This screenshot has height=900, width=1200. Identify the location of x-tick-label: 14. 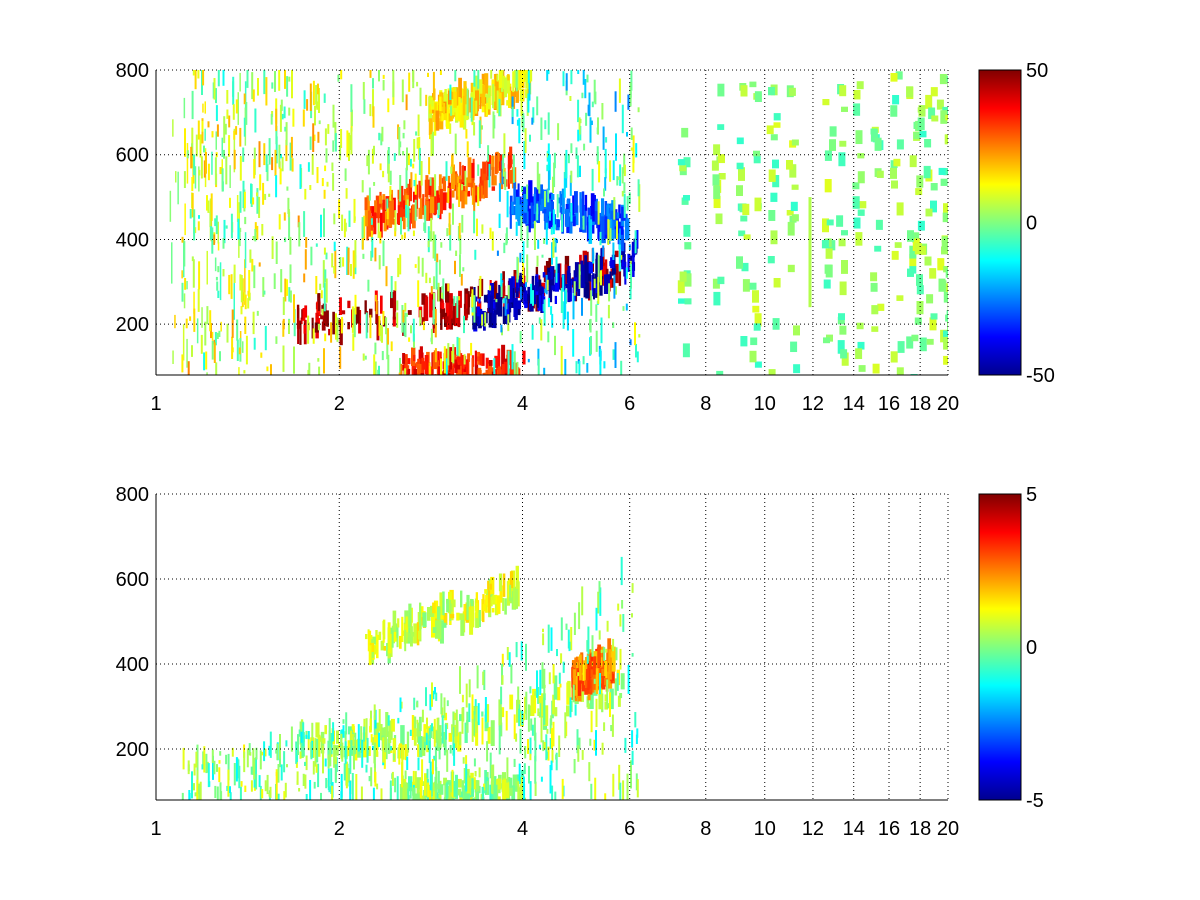
(854, 404).